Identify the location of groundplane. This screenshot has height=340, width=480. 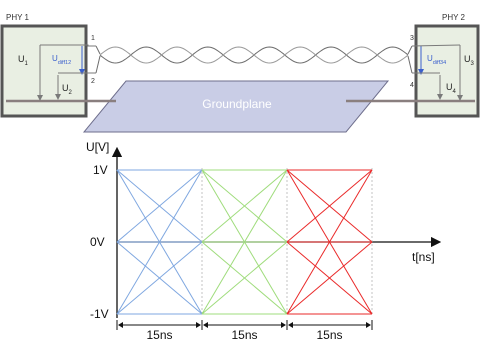
(236, 106).